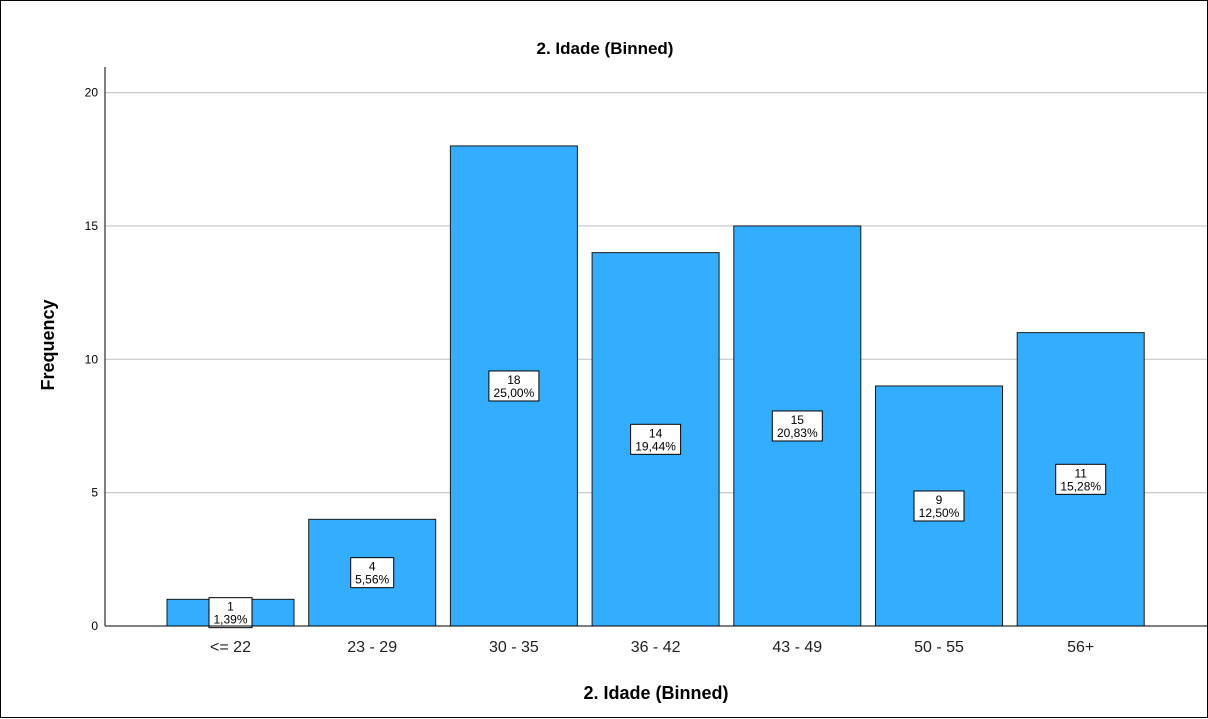 Image resolution: width=1208 pixels, height=719 pixels. Describe the element at coordinates (92, 226) in the screenshot. I see `y-tick-label: 15` at that location.